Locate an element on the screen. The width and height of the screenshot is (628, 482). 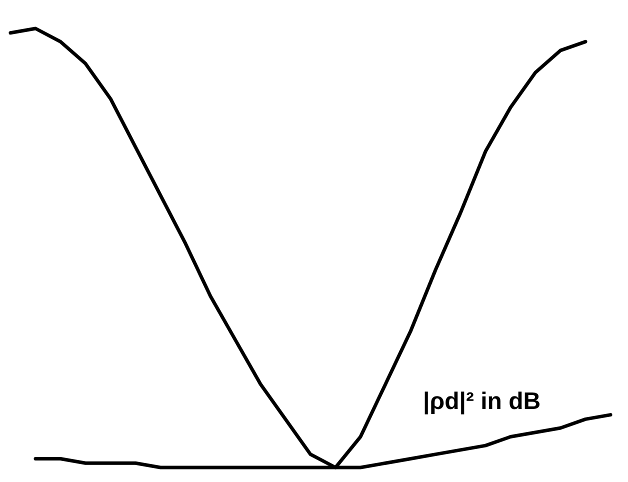
series-label: |ρd|² in dB is located at coordinates (482, 401).